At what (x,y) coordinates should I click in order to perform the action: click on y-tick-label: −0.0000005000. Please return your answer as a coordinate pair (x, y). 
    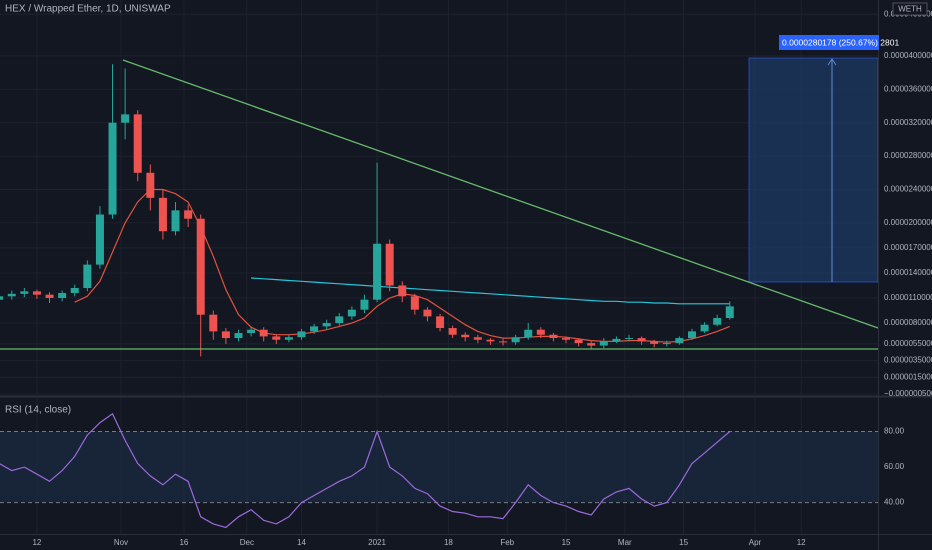
    Looking at the image, I should click on (908, 393).